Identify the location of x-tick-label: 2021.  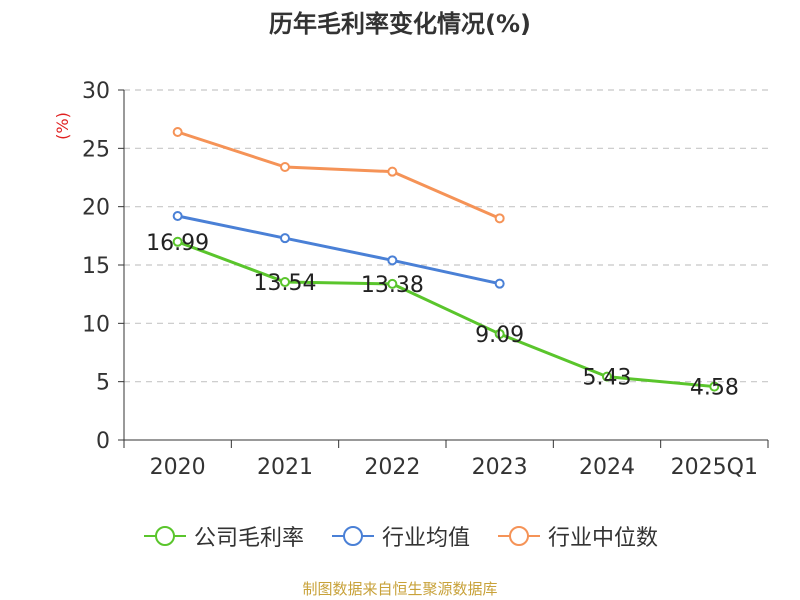
(285, 467).